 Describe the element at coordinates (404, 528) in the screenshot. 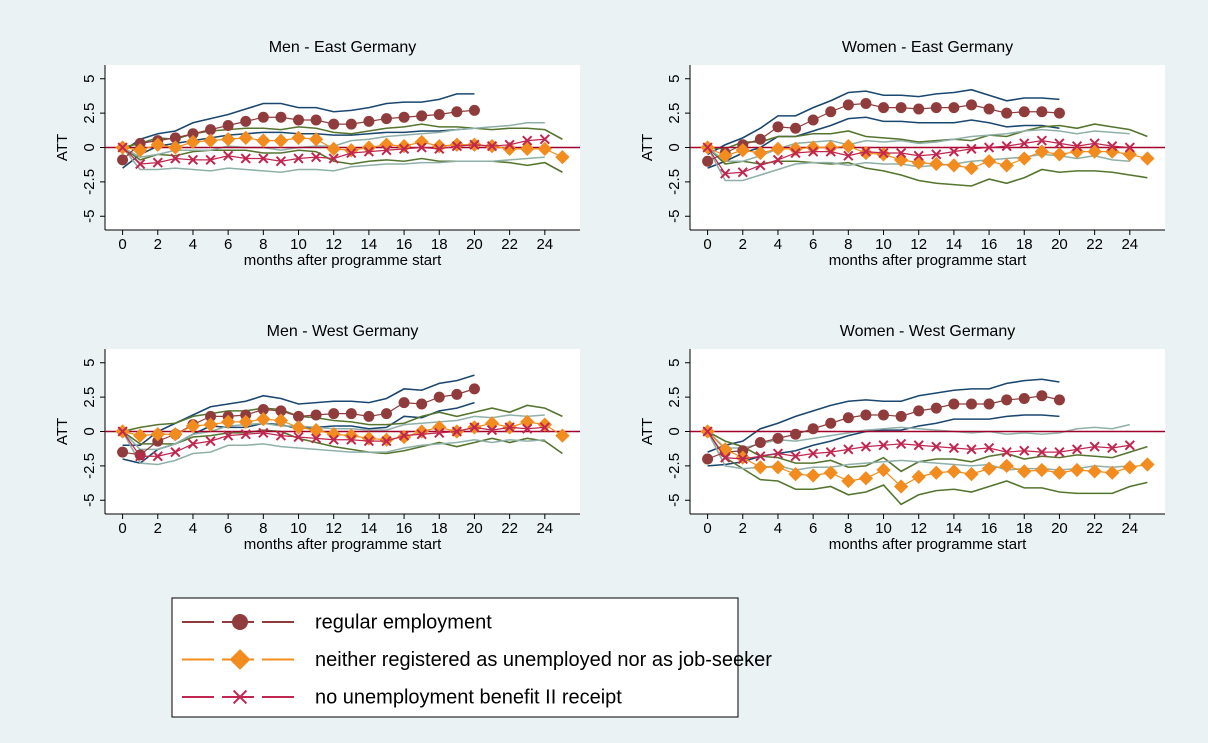

I see `x-tick-label: 16` at that location.